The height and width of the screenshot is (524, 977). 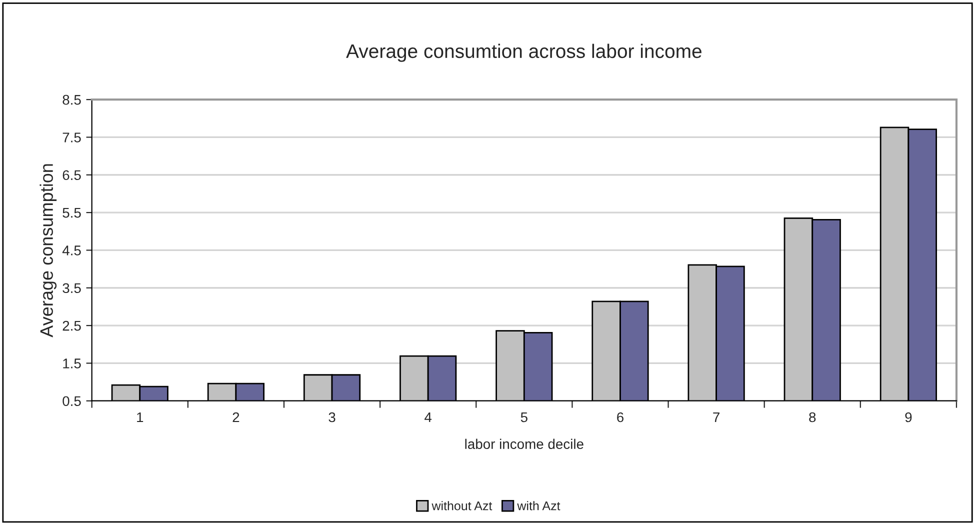 What do you see at coordinates (71, 401) in the screenshot?
I see `y-tick-label: 0.5` at bounding box center [71, 401].